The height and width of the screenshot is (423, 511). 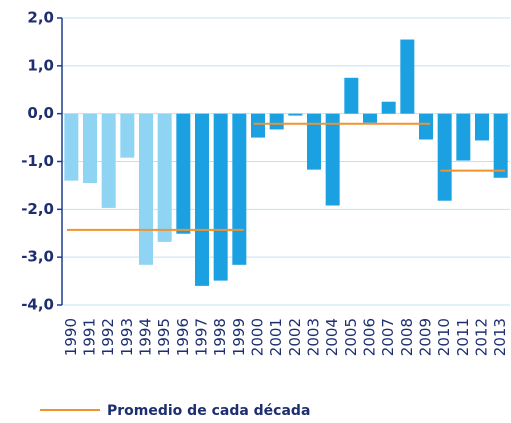 What do you see at coordinates (388, 337) in the screenshot?
I see `x-tick-label: 2007` at bounding box center [388, 337].